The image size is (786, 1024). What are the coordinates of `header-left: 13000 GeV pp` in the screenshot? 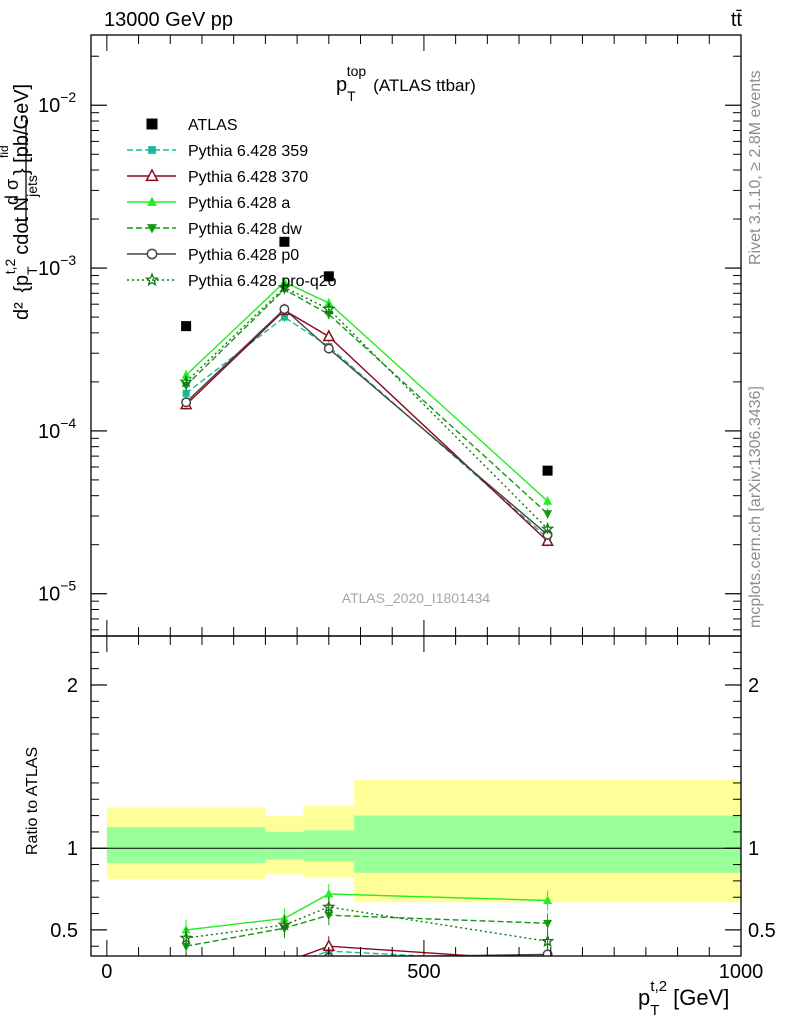 It's located at (168, 20).